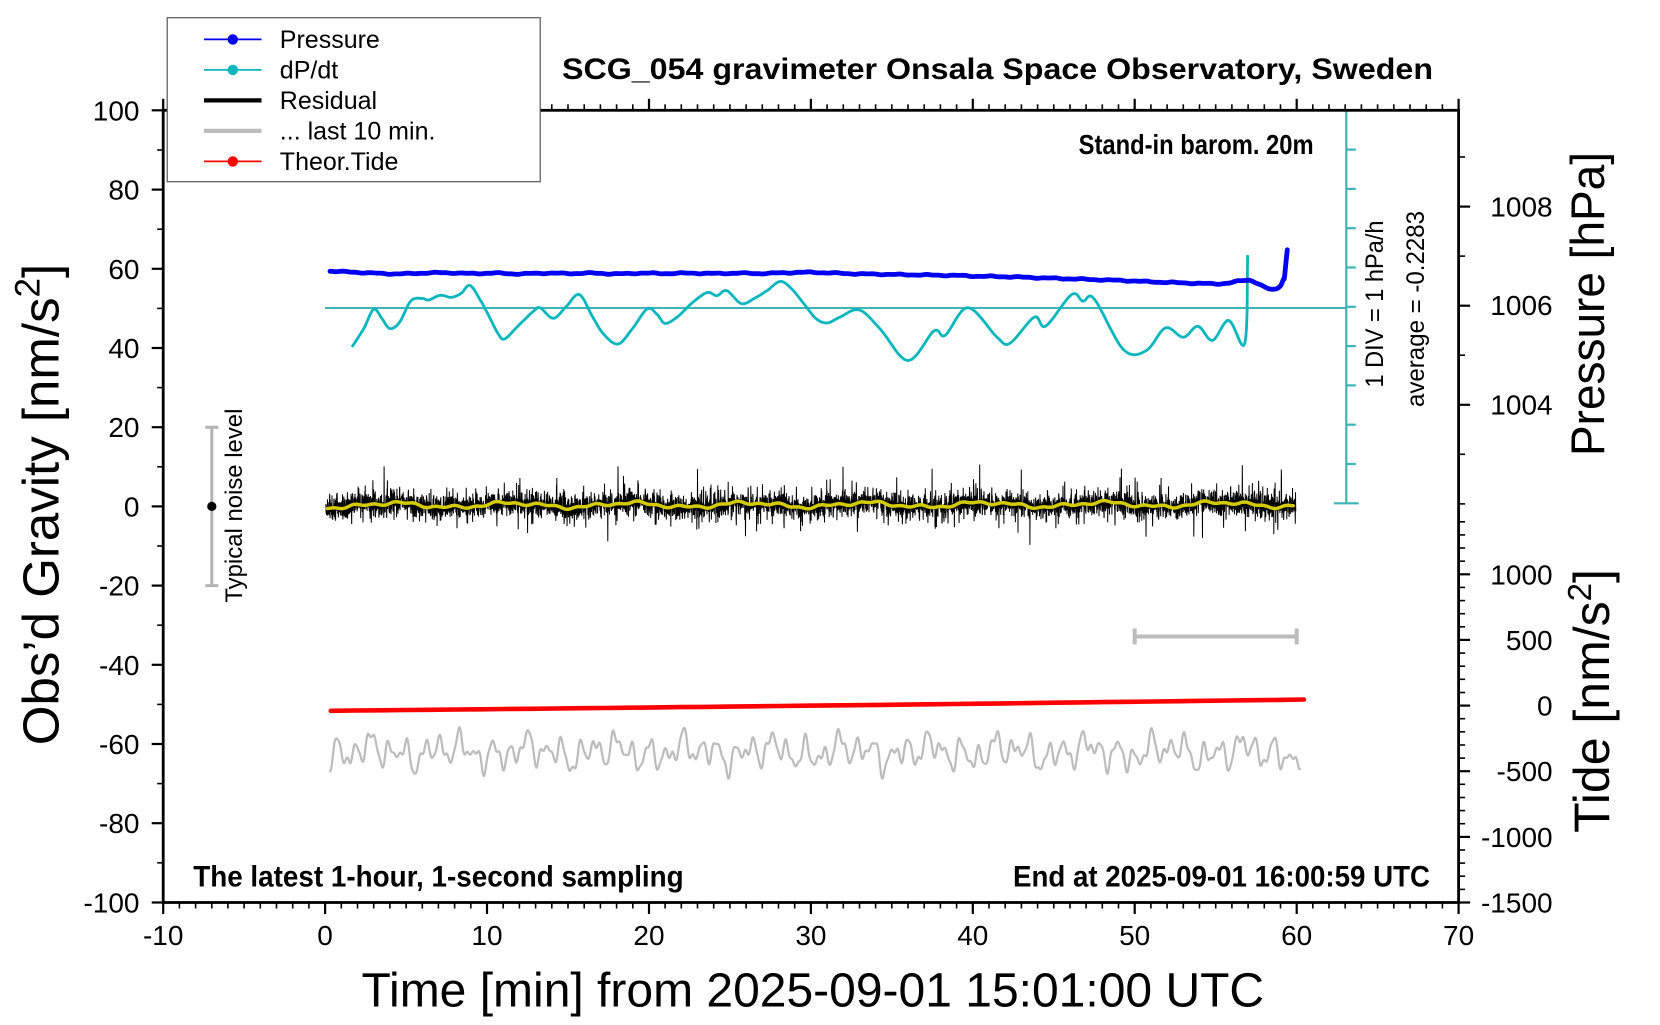 The height and width of the screenshot is (1025, 1660). What do you see at coordinates (358, 132) in the screenshot?
I see `svg-text: ... last 10 min.` at bounding box center [358, 132].